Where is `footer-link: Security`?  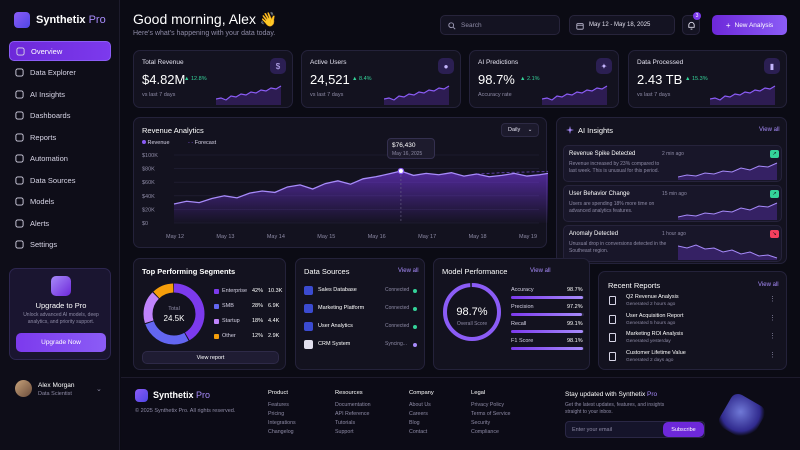
footer-link: Security is located at coordinates (481, 423).